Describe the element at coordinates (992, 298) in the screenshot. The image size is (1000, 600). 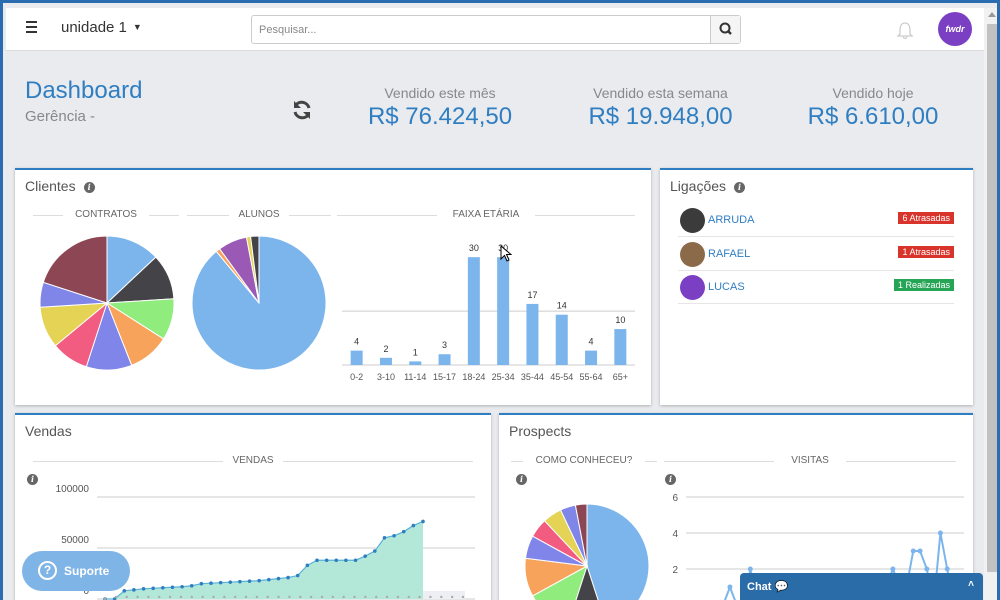
I see `scroll-thumb` at that location.